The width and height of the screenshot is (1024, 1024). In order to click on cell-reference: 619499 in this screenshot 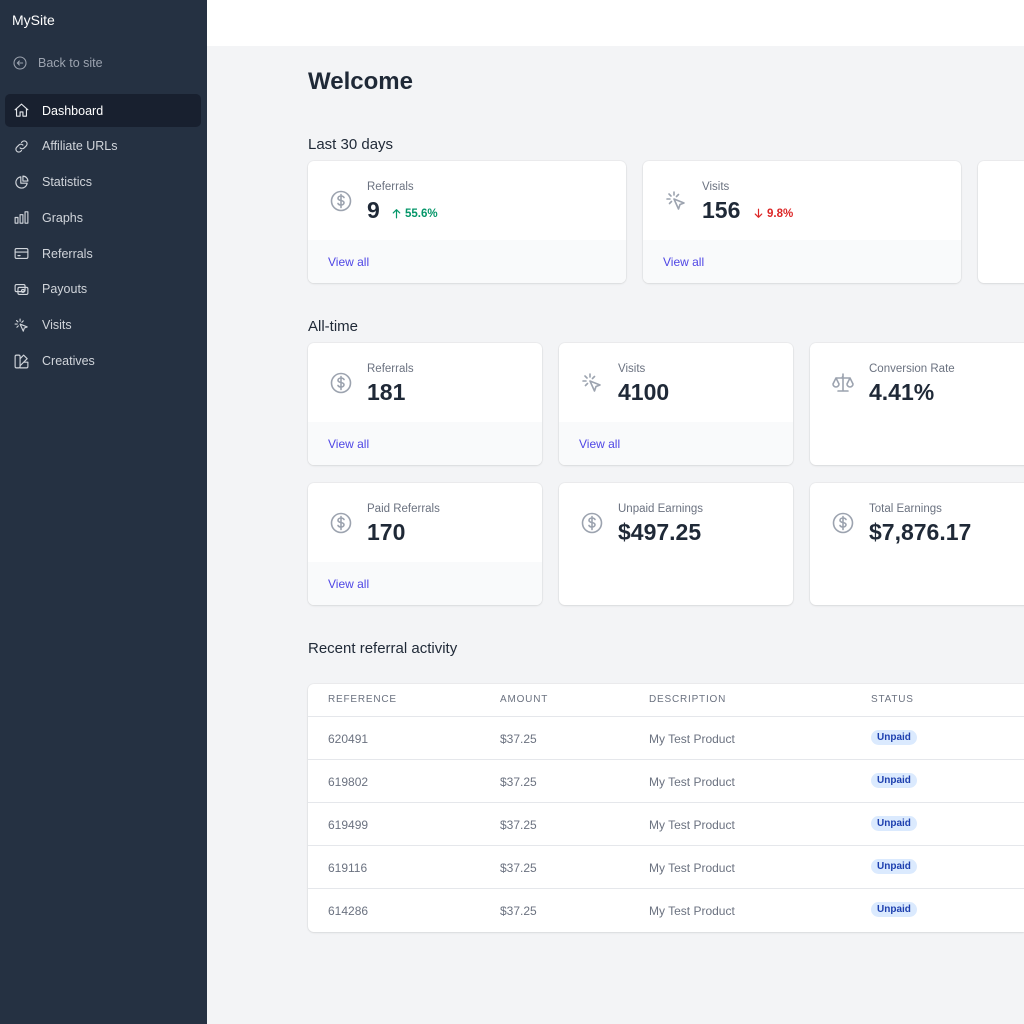, I will do `click(348, 825)`.